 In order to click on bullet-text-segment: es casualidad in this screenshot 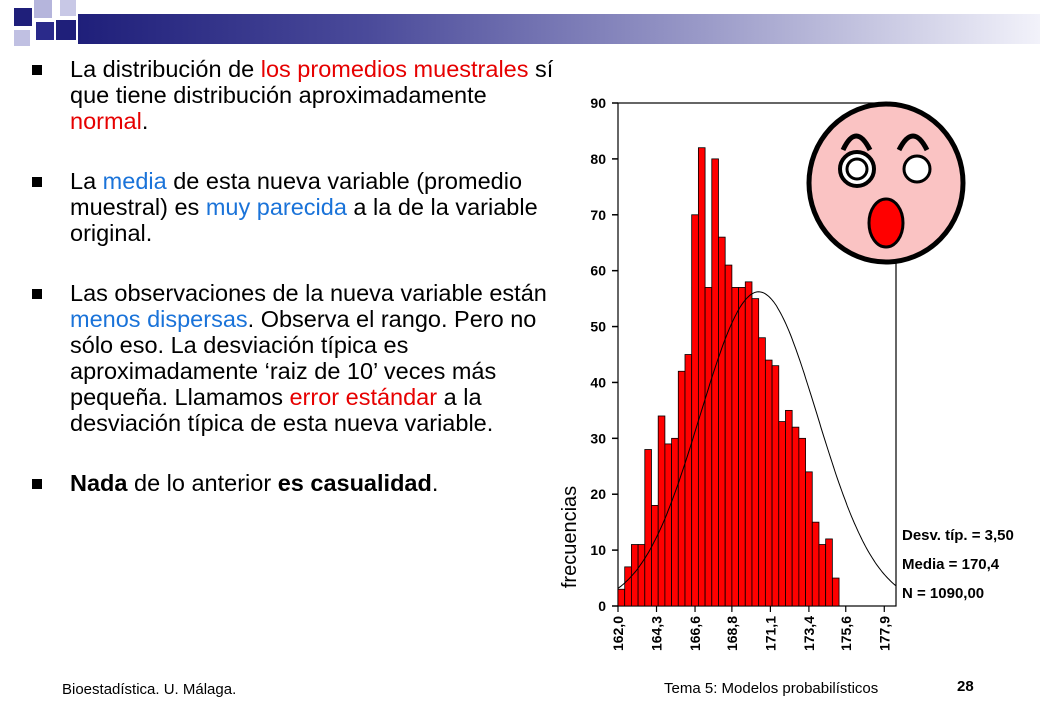, I will do `click(354, 483)`.